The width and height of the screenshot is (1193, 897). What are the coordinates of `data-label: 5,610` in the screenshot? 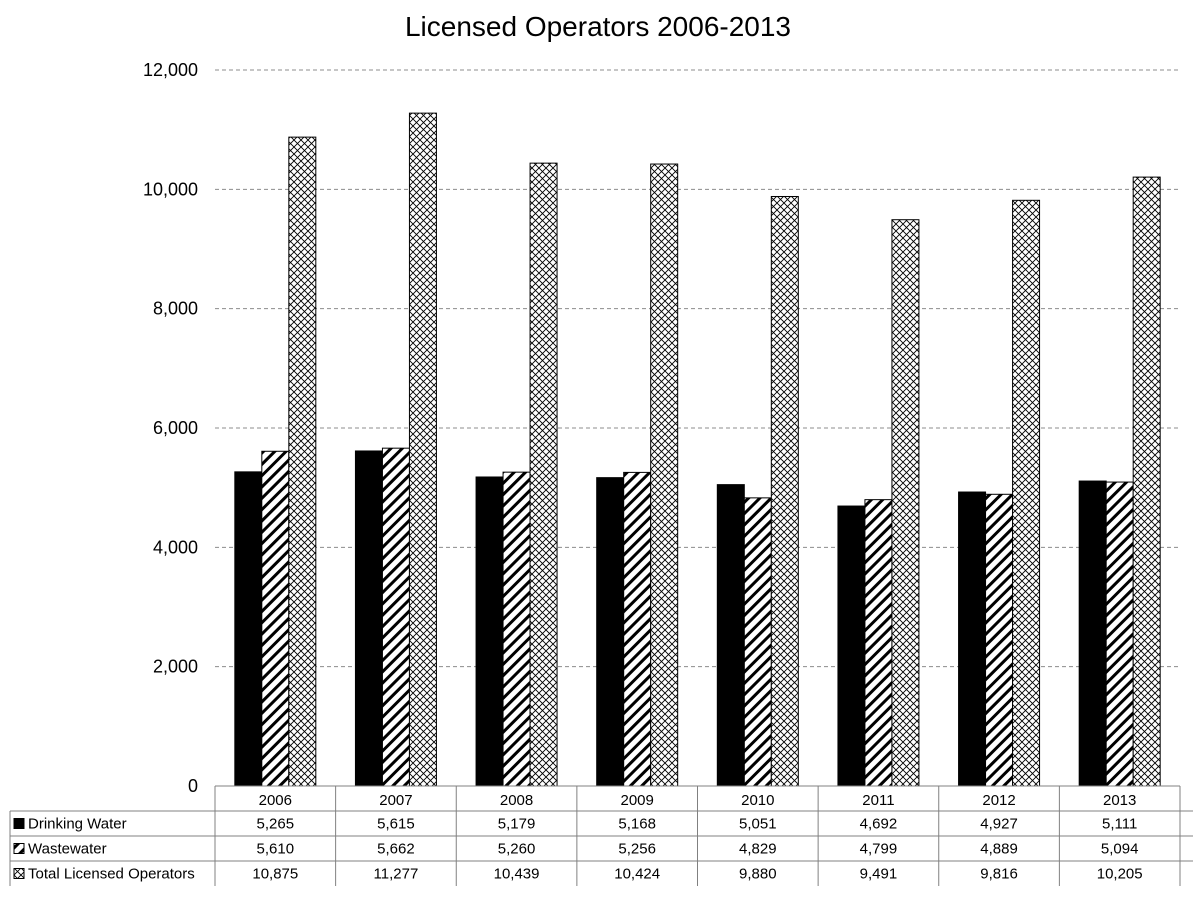 It's located at (276, 849).